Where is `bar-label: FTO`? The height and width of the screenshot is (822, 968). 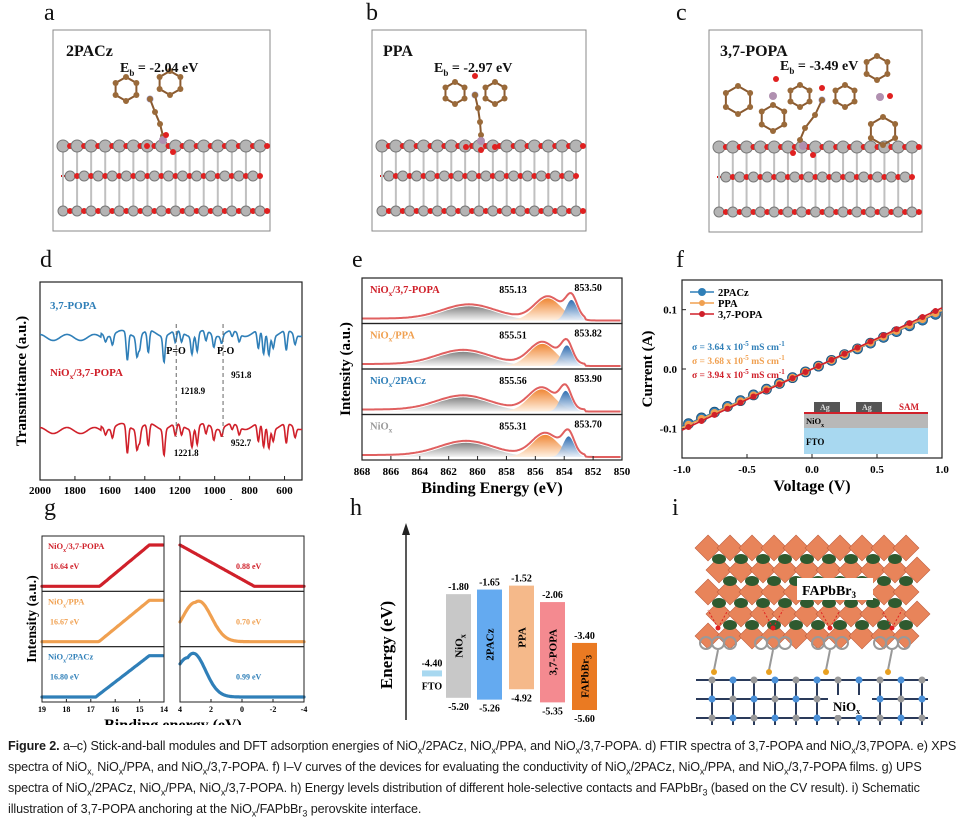 bar-label: FTO is located at coordinates (432, 686).